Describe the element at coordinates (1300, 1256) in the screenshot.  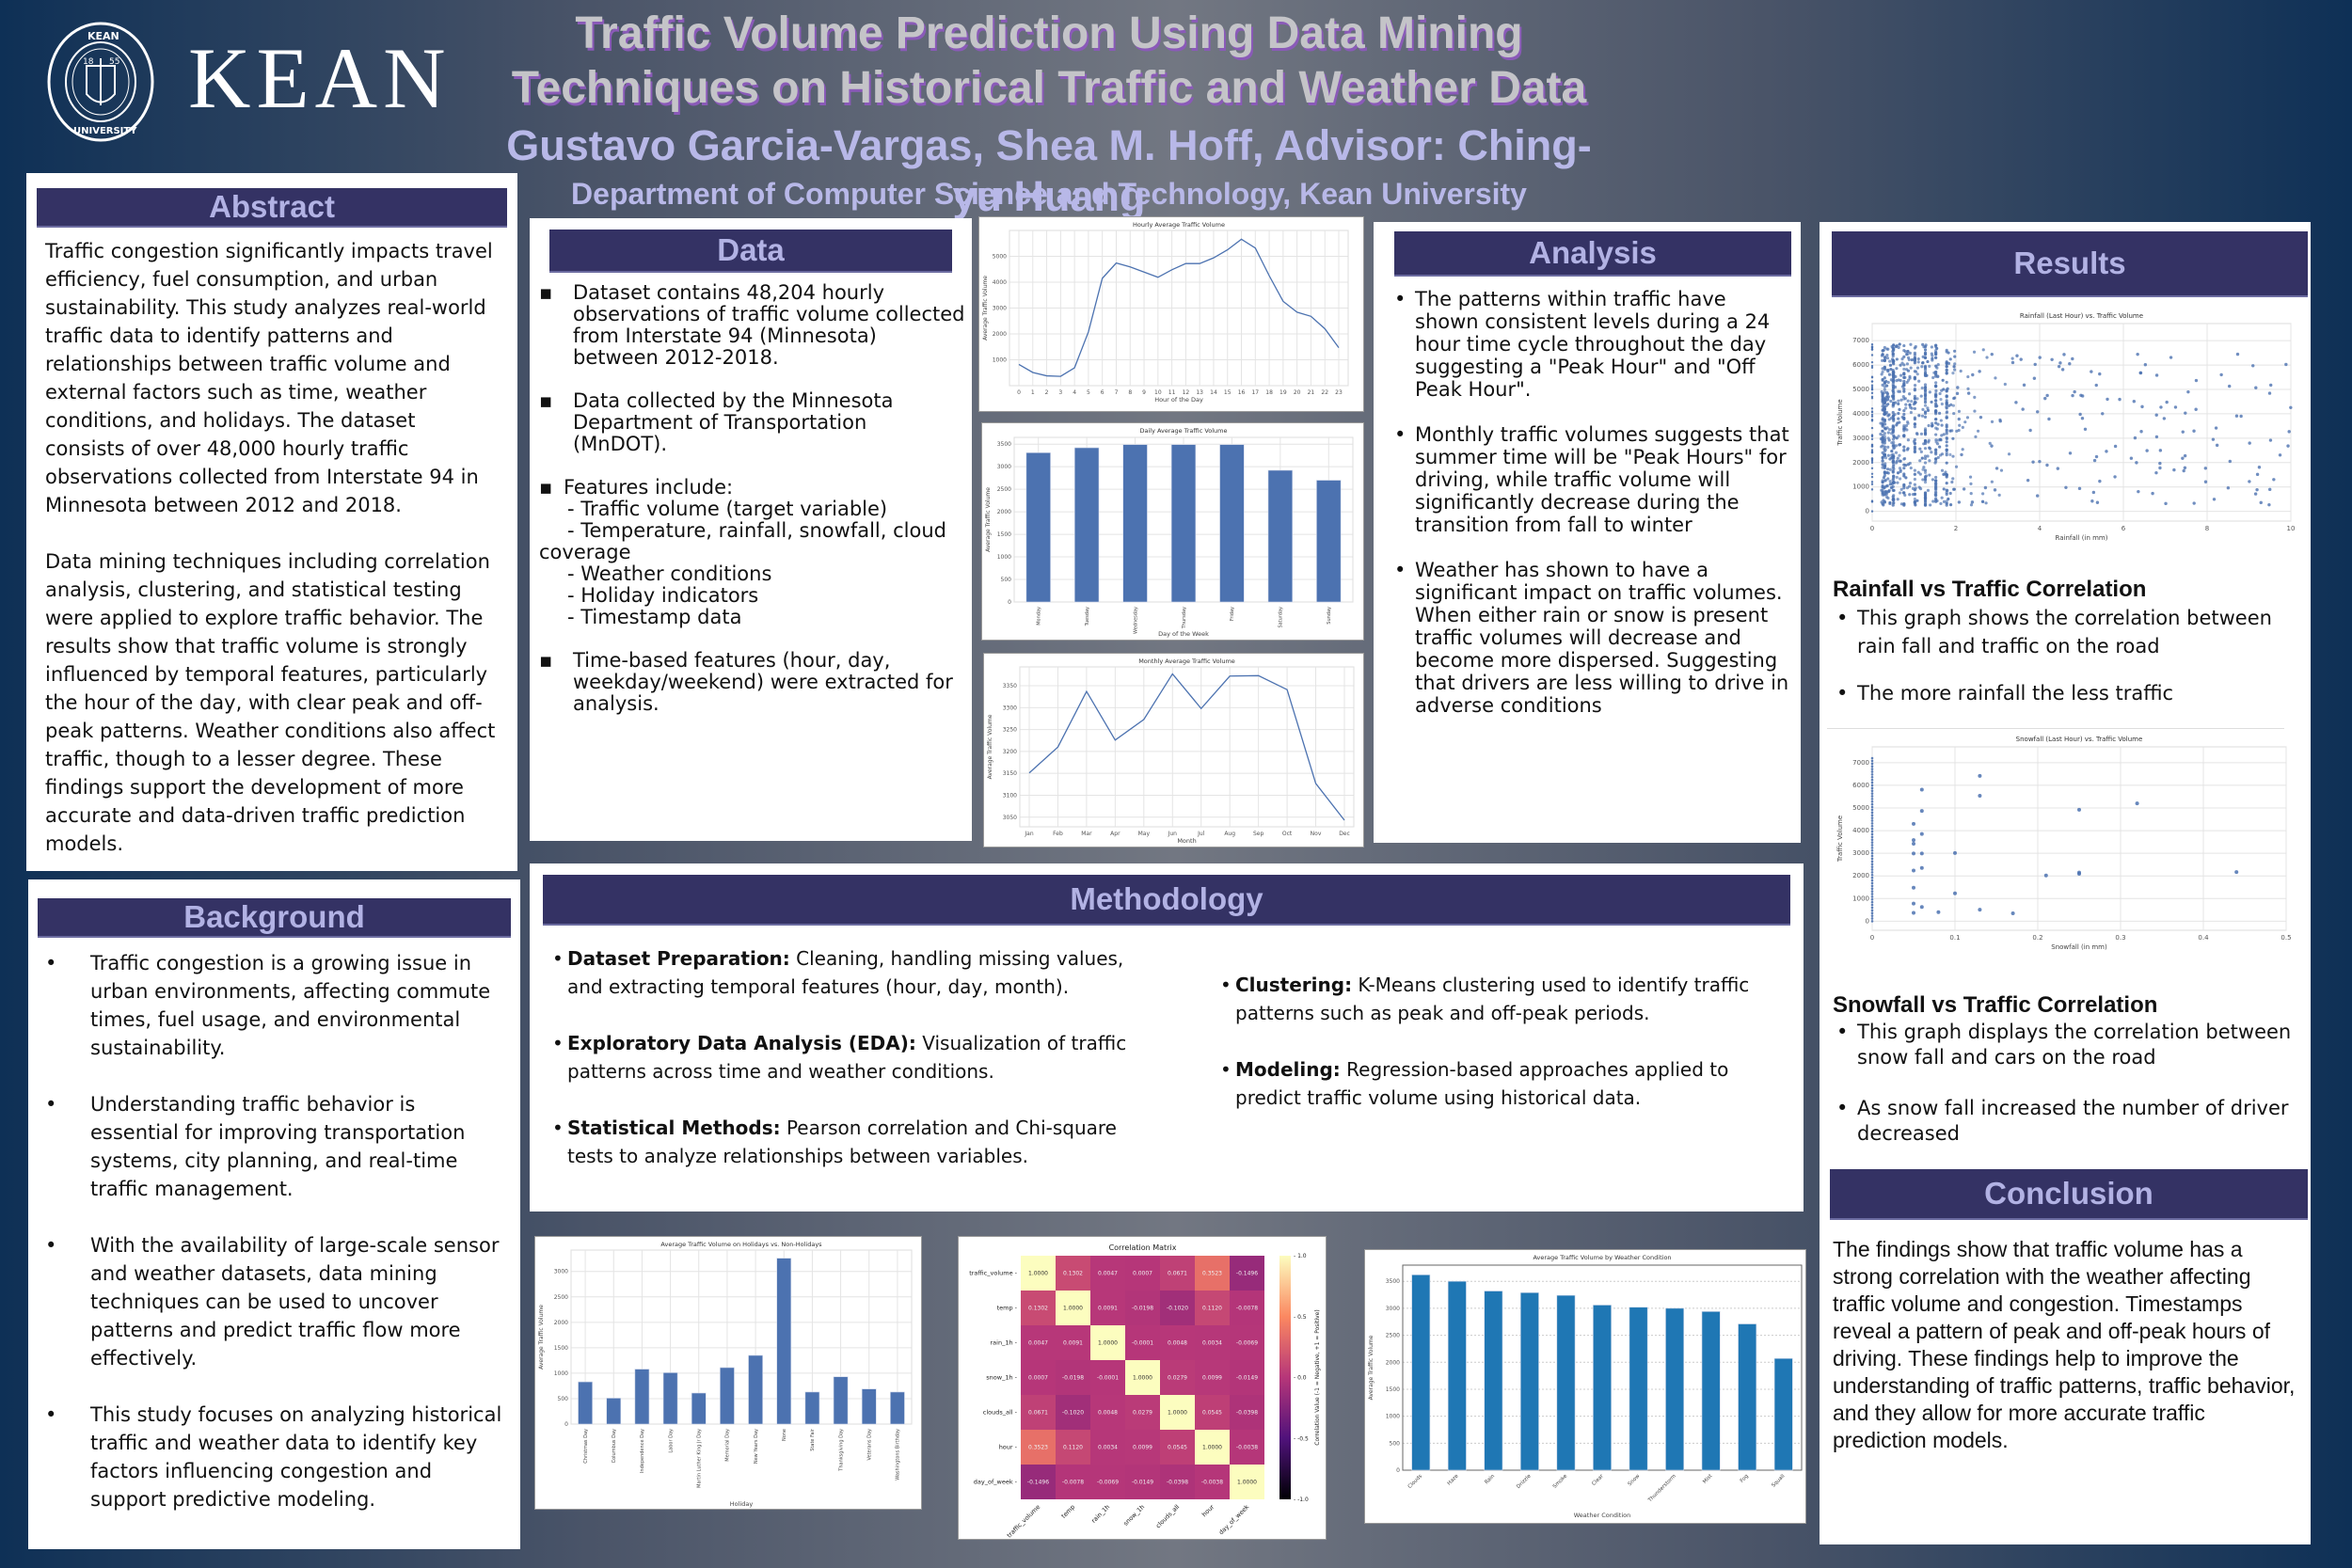
I see `svg-text: - 1.0` at that location.